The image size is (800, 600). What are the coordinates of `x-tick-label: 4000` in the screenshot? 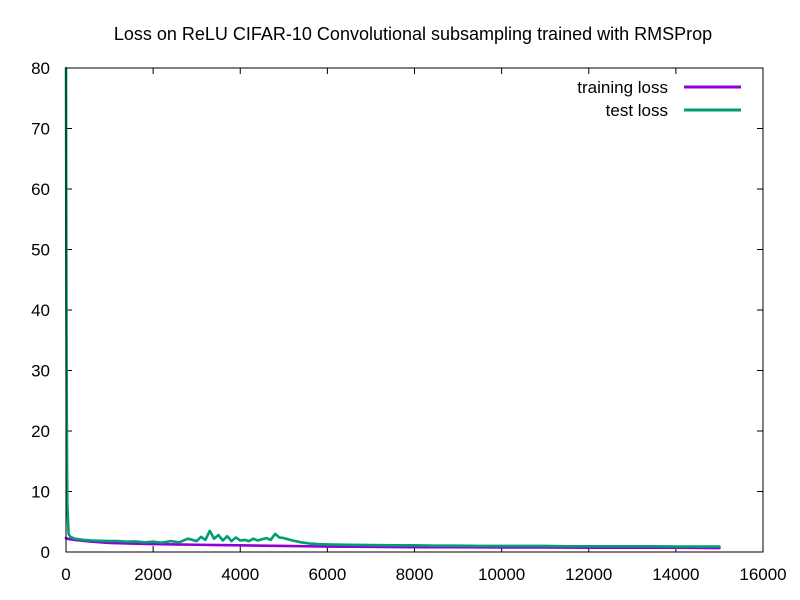 It's located at (240, 574).